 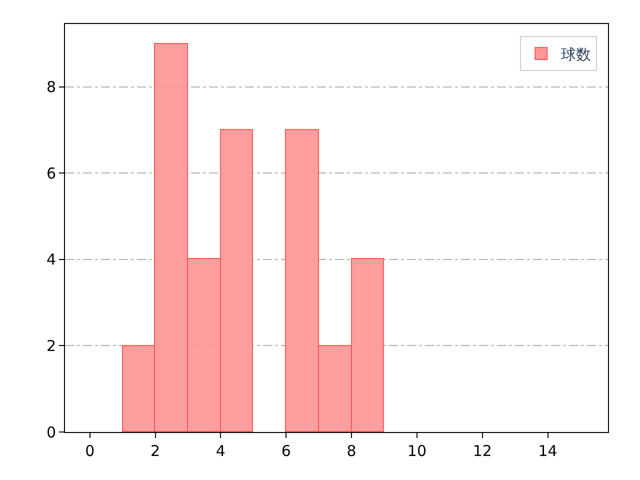 I want to click on x-tick-label: 6, so click(x=286, y=451).